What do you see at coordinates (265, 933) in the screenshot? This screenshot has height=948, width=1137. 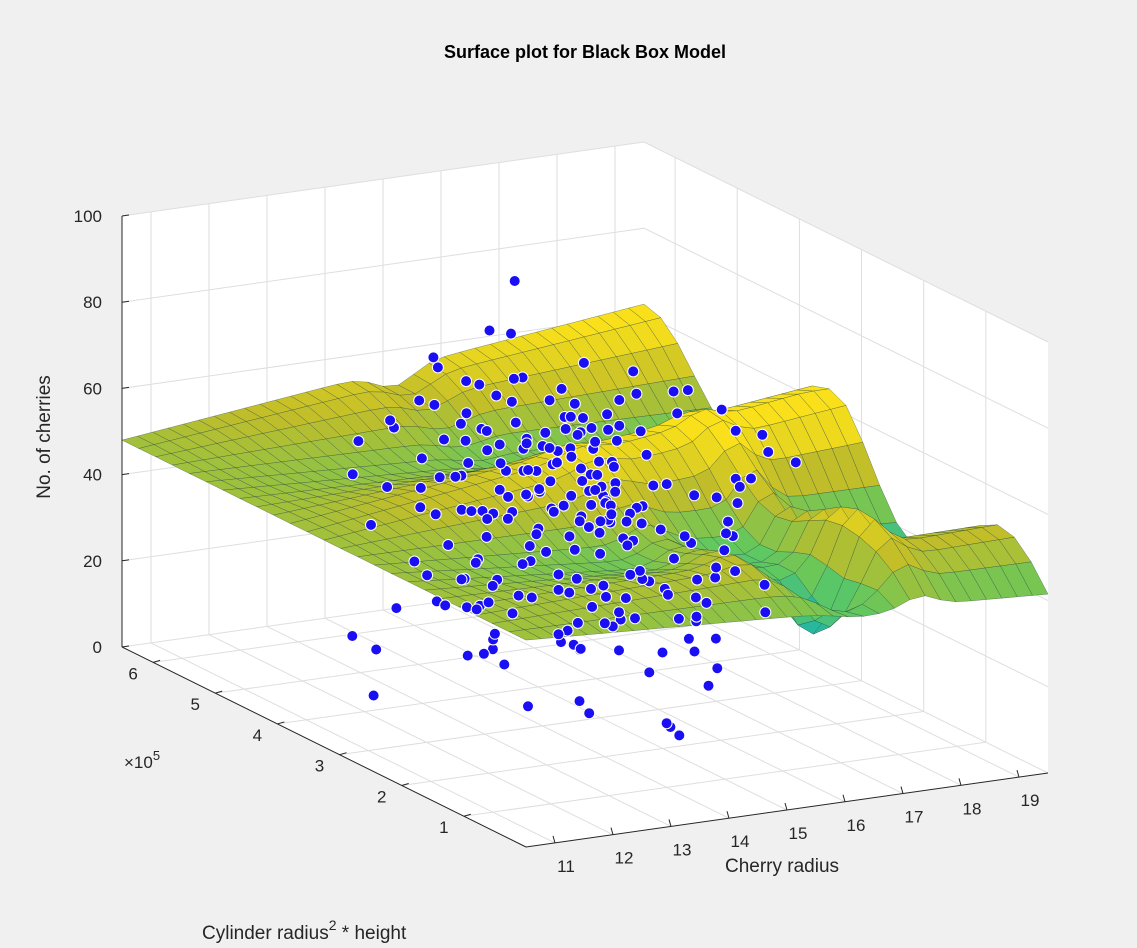 I see `y-axis-label-base: Cylinder radius` at bounding box center [265, 933].